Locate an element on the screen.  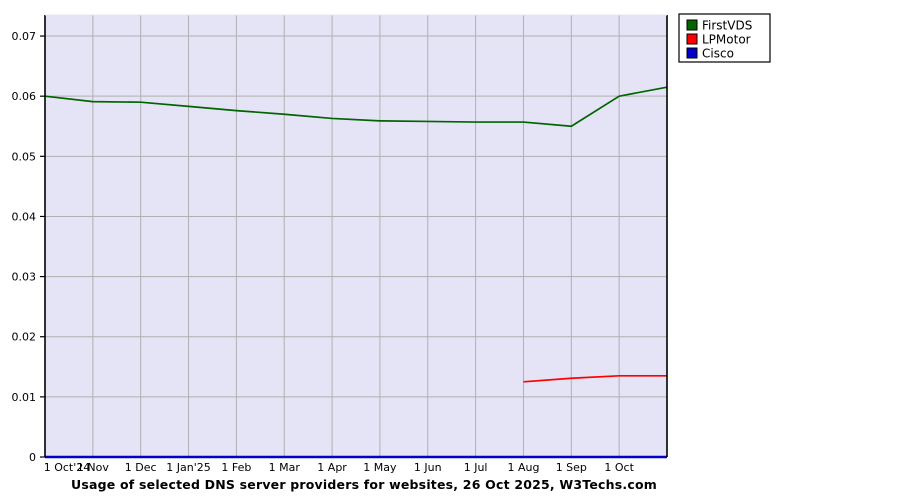
x-tick-label: 1 Feb is located at coordinates (236, 467).